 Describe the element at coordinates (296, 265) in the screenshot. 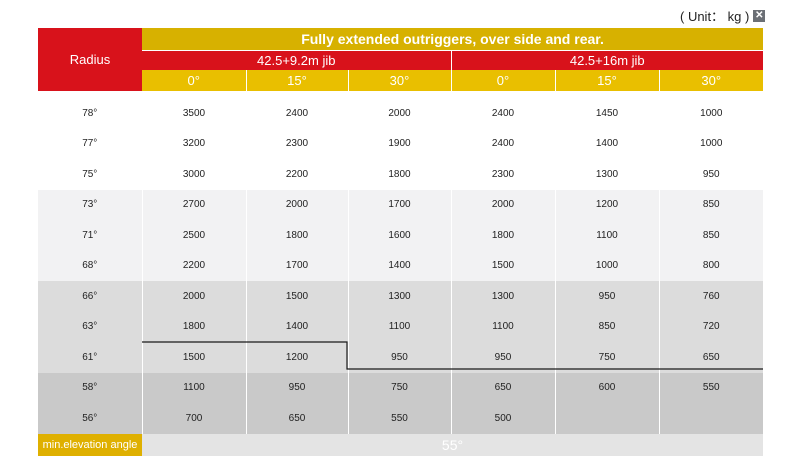

I see `load-value-cell: 1700` at that location.